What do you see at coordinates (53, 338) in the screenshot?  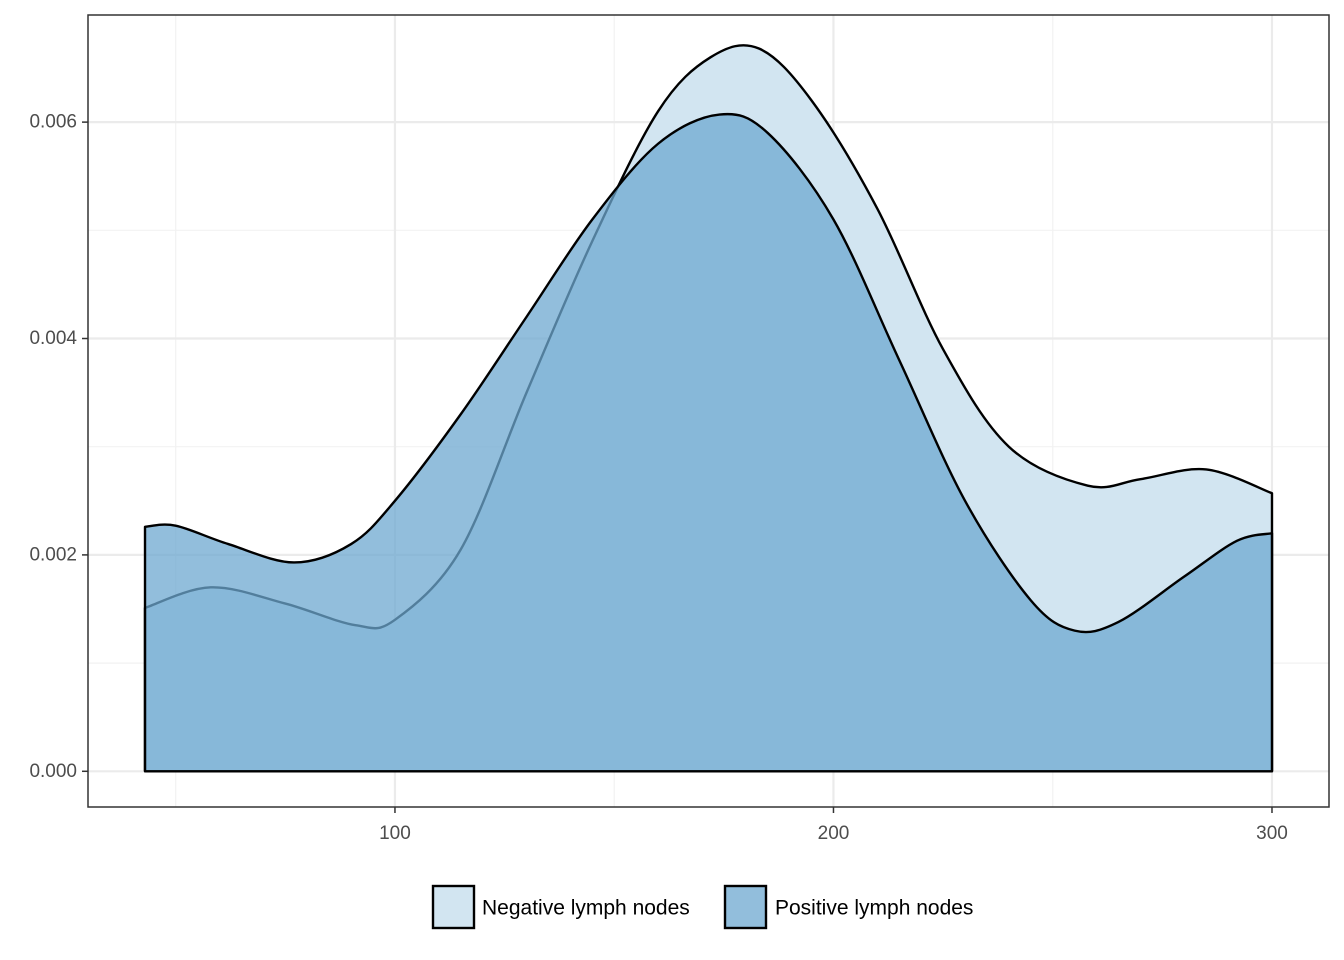 I see `y-tick-label: 0.004` at bounding box center [53, 338].